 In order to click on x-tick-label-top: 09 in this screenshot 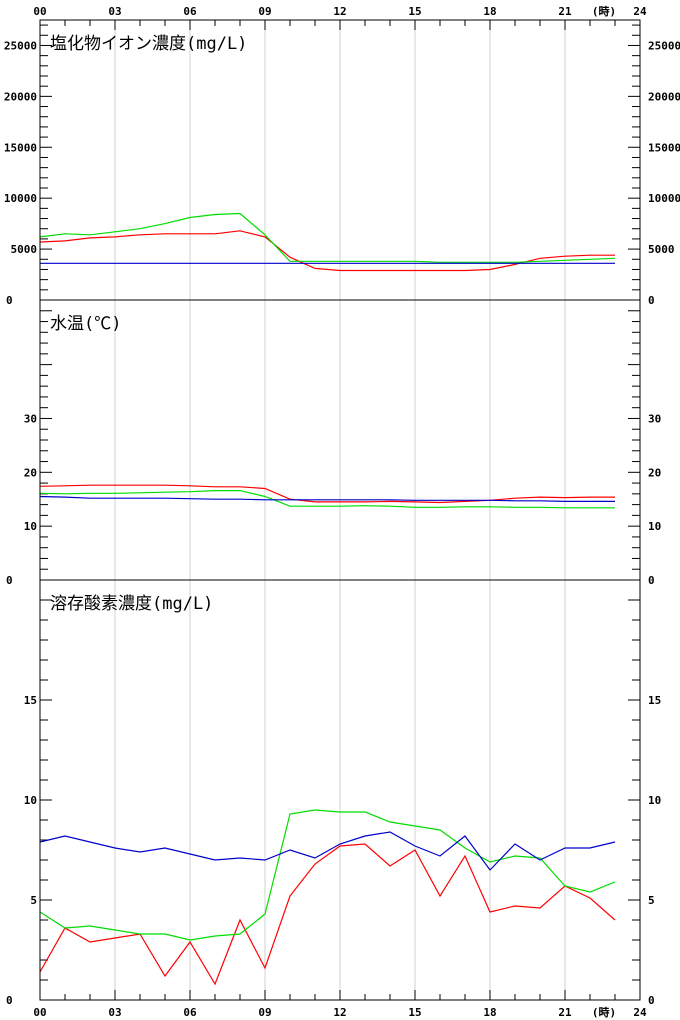, I will do `click(264, 11)`.